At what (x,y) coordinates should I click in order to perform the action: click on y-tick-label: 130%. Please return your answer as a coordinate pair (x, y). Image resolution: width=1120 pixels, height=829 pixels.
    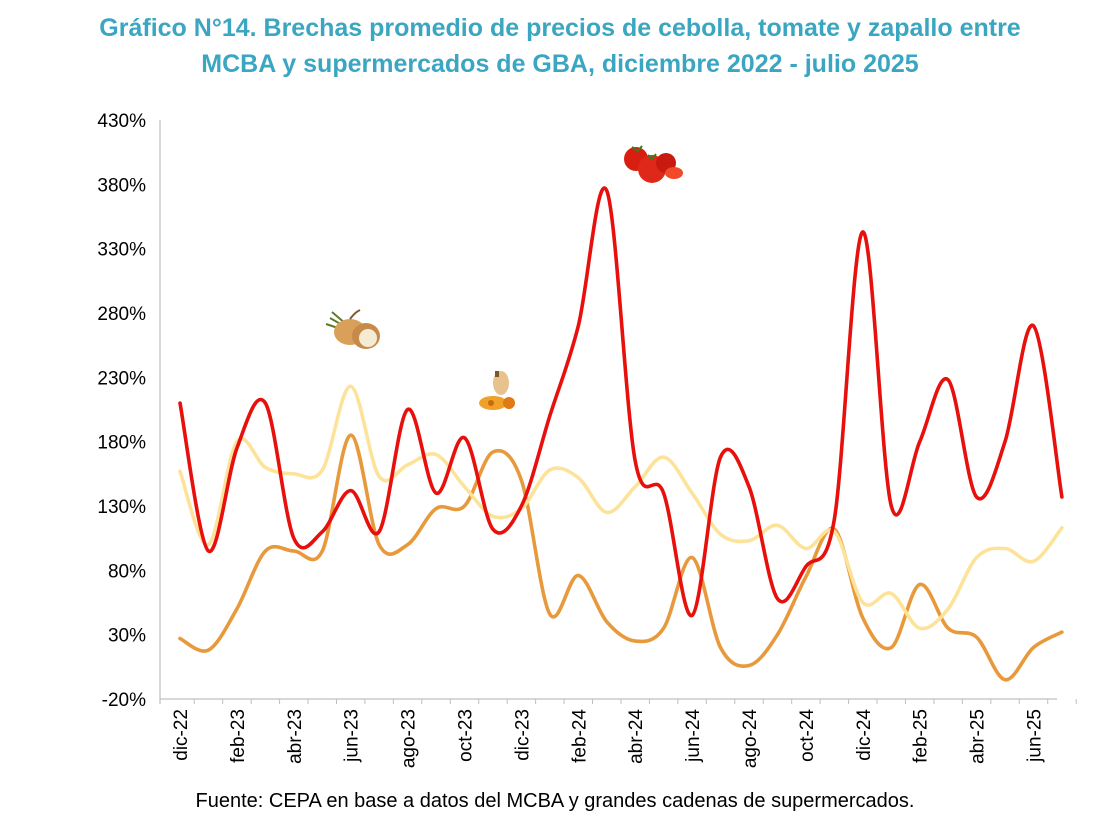
    Looking at the image, I should click on (121, 507).